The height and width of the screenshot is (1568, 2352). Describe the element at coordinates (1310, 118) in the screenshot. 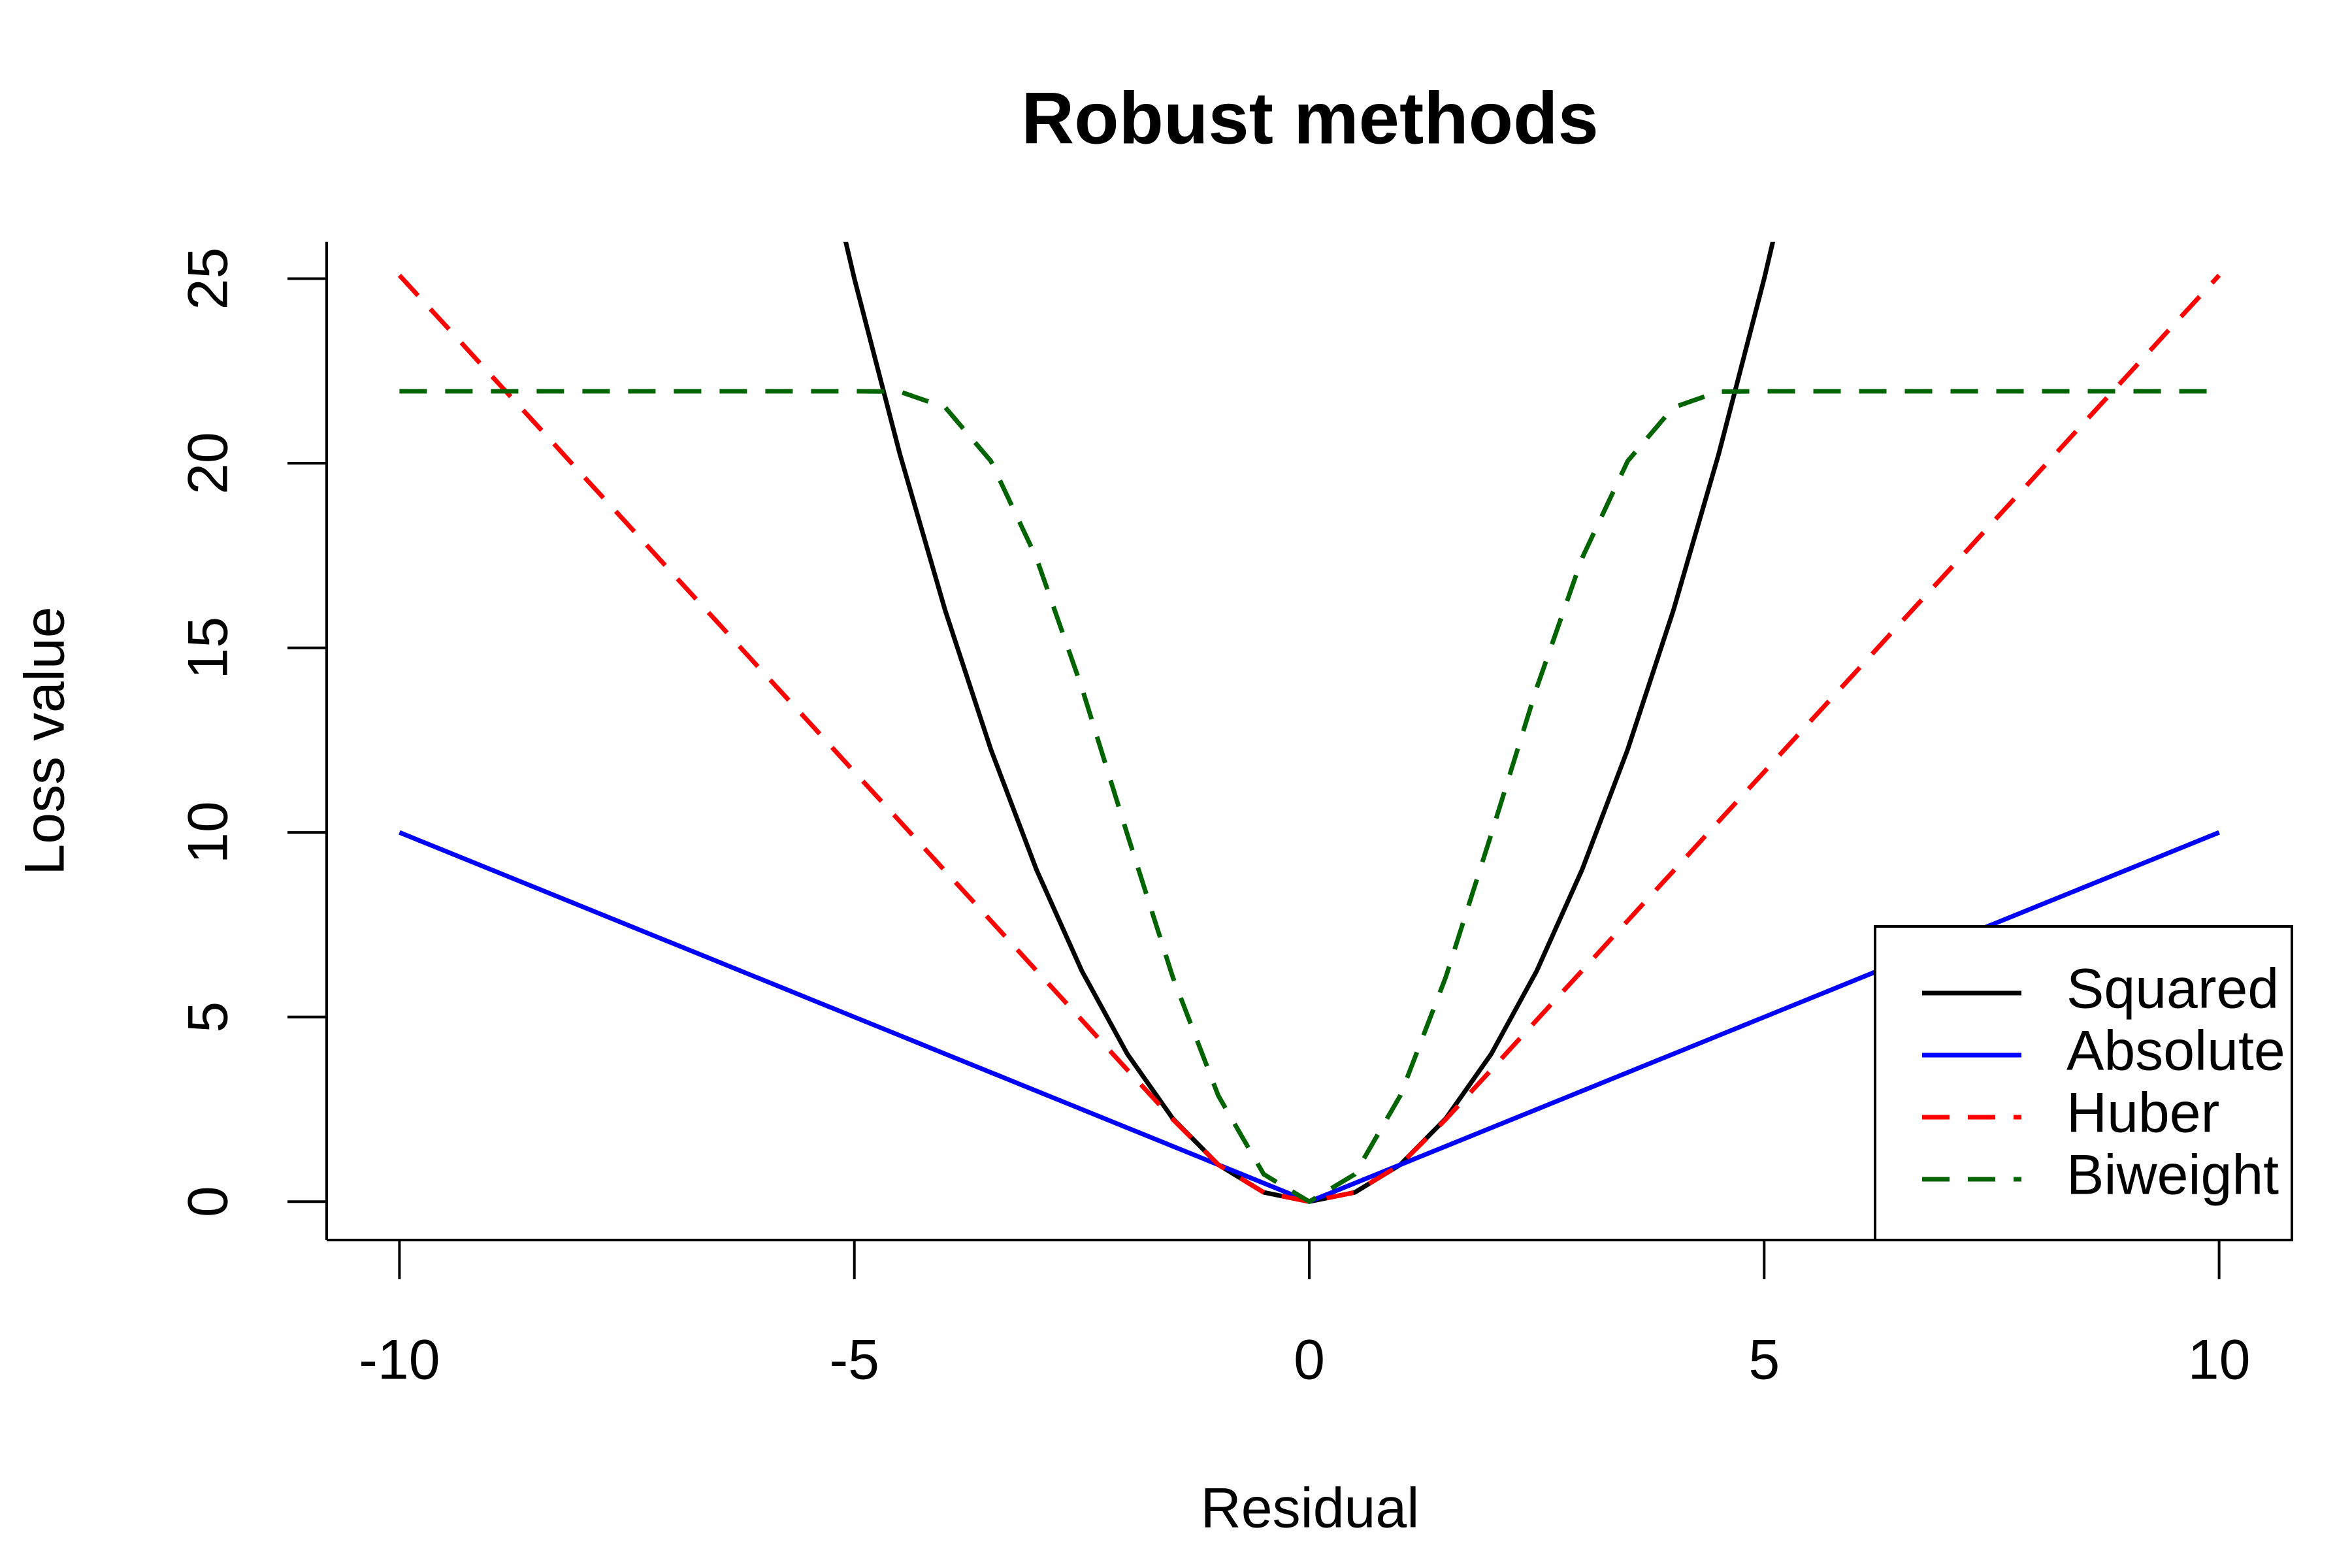

I see `chart-title: Robust methods` at that location.